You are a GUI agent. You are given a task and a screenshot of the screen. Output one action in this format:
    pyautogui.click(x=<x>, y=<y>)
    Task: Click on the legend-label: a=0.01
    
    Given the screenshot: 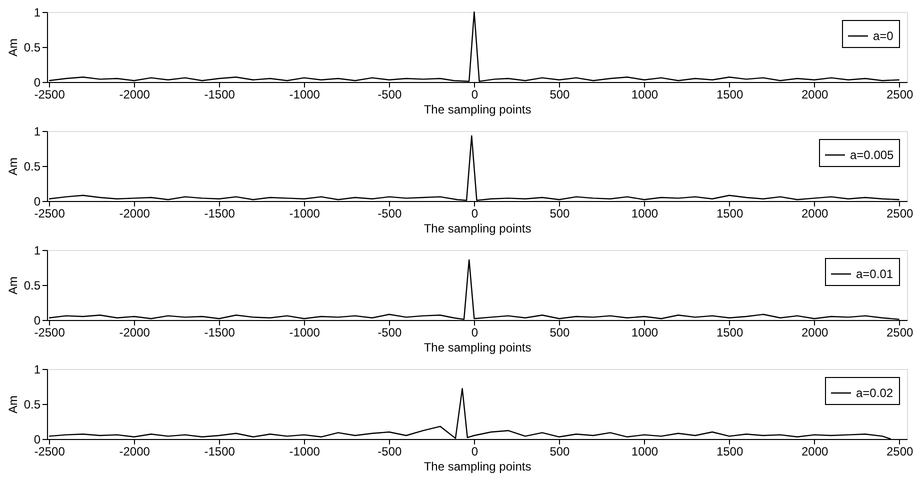 What is the action you would take?
    pyautogui.click(x=875, y=274)
    